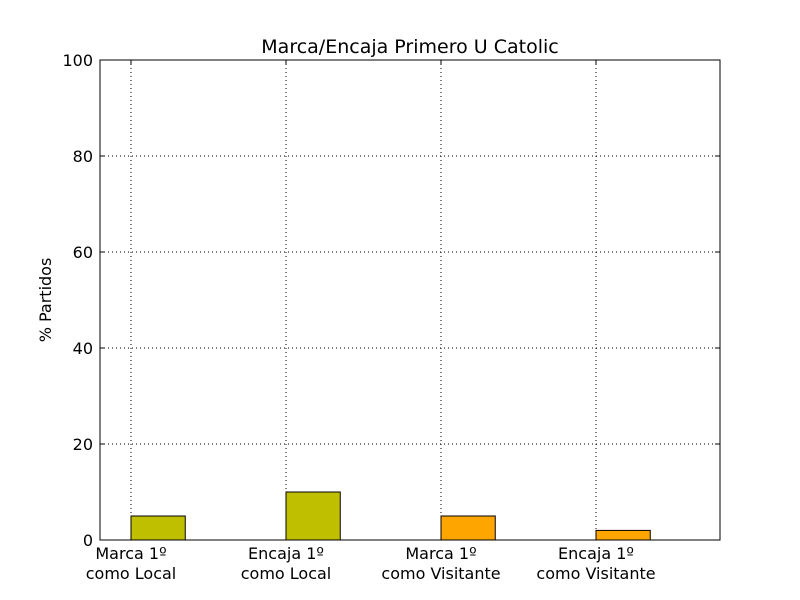  Describe the element at coordinates (77, 60) in the screenshot. I see `y-tick-label: 100` at that location.